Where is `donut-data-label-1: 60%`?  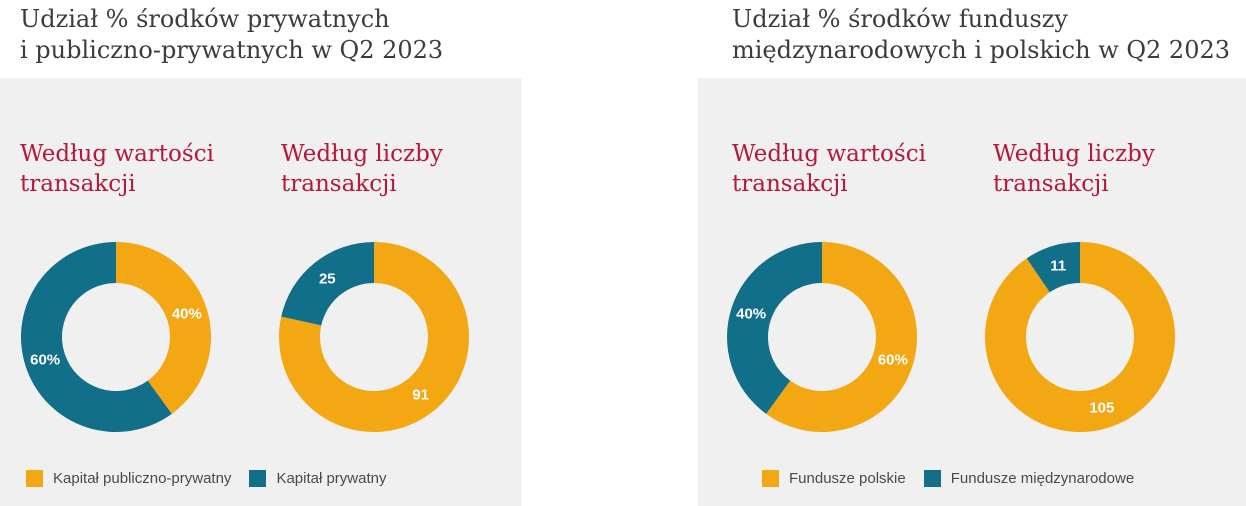 donut-data-label-1: 60% is located at coordinates (45, 360).